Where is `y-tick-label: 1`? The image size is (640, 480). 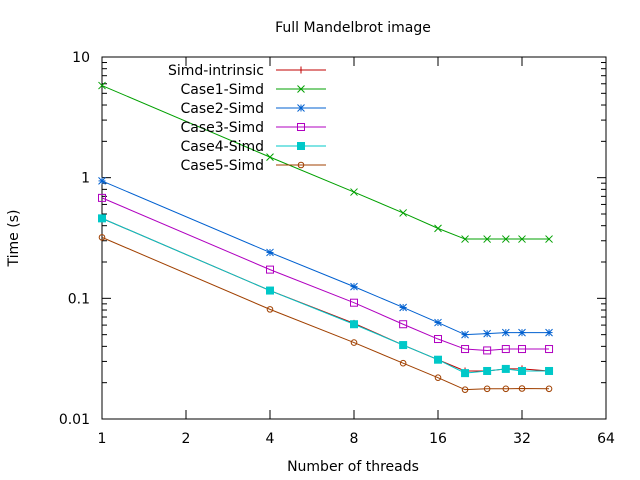
y-tick-label: 1 is located at coordinates (85, 179).